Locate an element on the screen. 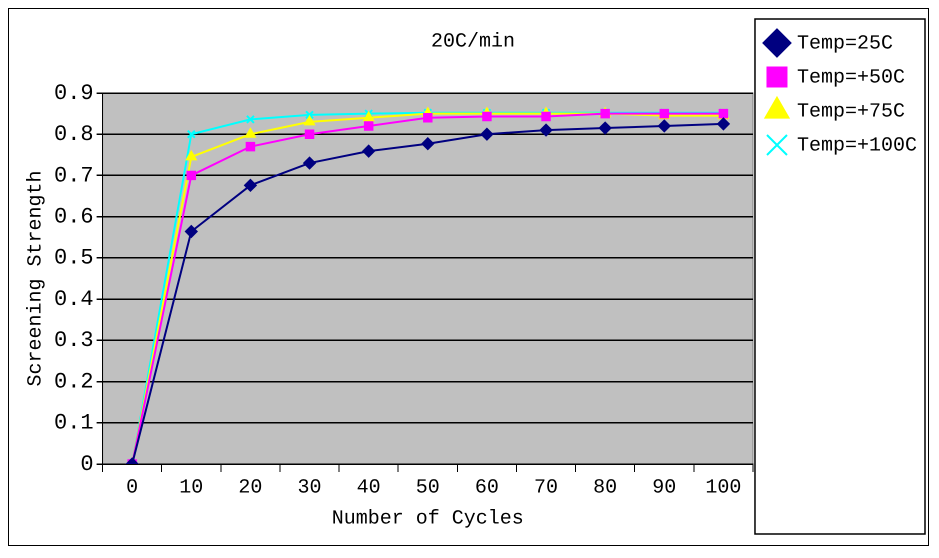 This screenshot has height=558, width=939. x-tick-label: 0 is located at coordinates (132, 488).